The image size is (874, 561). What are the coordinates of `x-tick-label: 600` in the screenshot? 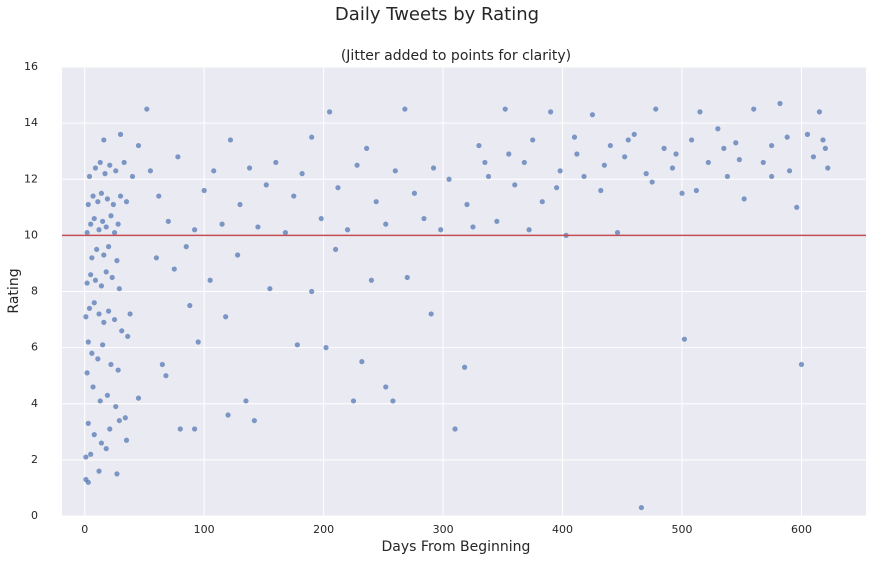 It's located at (801, 529).